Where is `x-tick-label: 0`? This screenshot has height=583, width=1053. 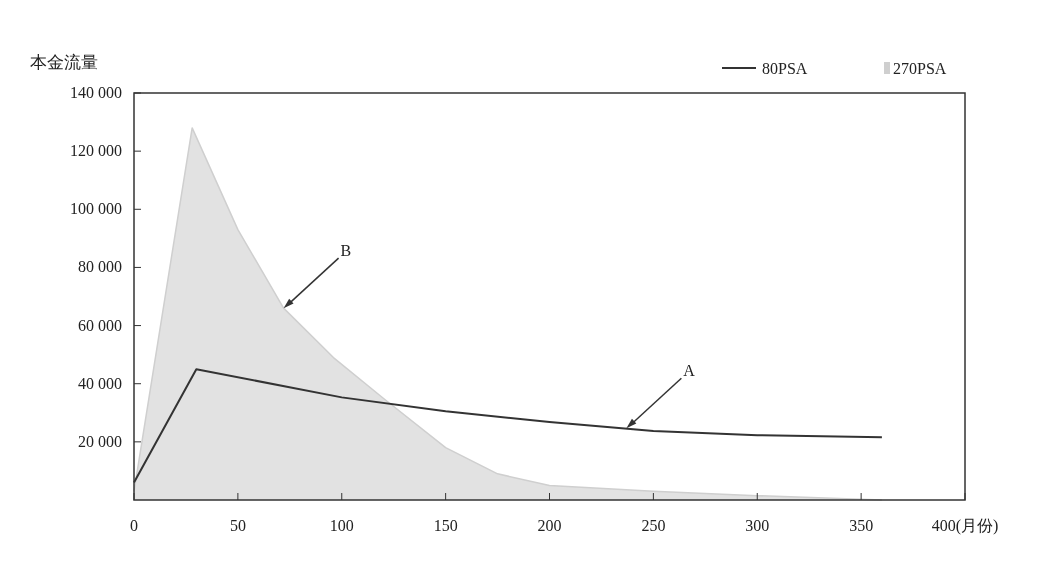 x-tick-label: 0 is located at coordinates (134, 525).